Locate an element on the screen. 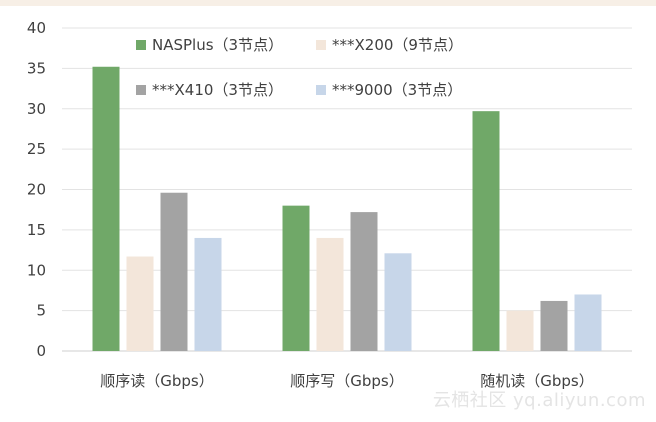 Image resolution: width=656 pixels, height=422 pixels. x-category-label: 随机读（Gbps） is located at coordinates (536, 381).